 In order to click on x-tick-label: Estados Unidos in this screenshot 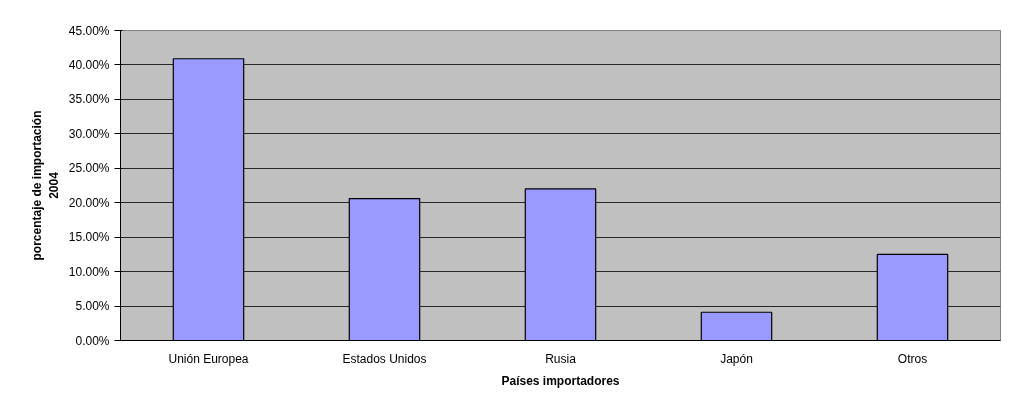, I will do `click(384, 358)`.